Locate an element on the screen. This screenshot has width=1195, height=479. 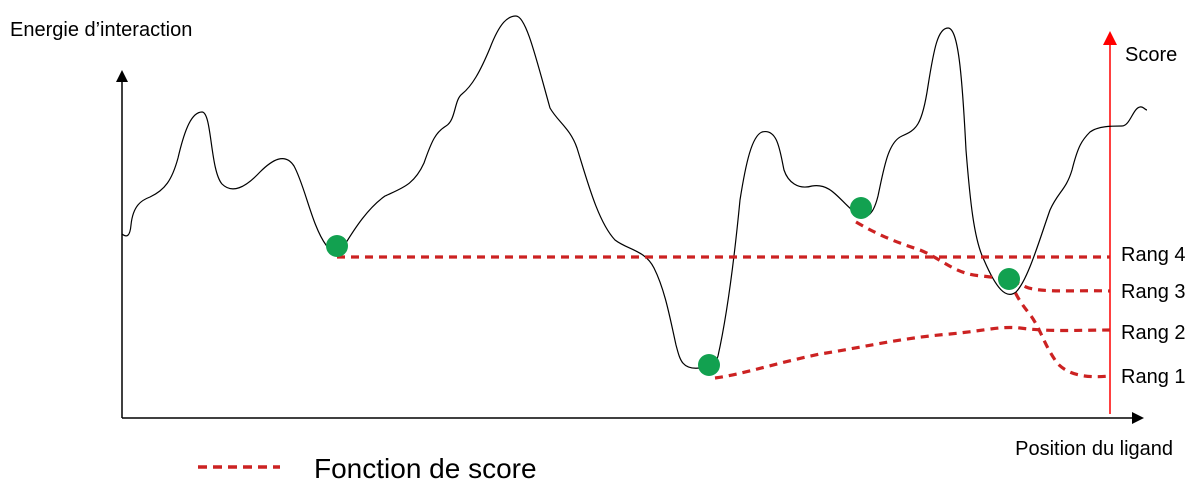
rank-label-4: Rang 4 is located at coordinates (1153, 255).